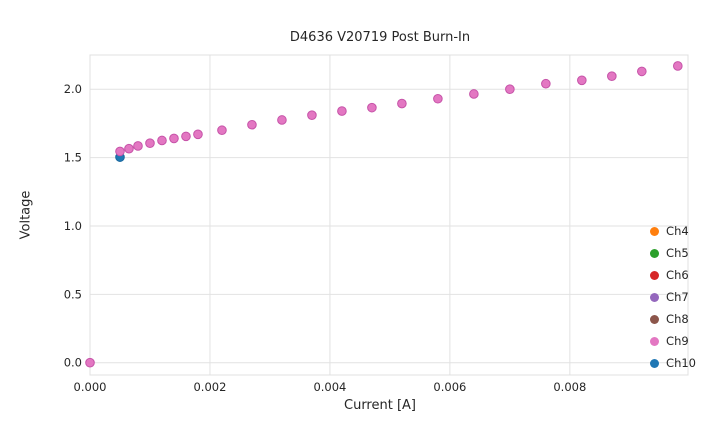 This screenshot has height=432, width=720. I want to click on legend-item-ch10: Ch10, so click(673, 363).